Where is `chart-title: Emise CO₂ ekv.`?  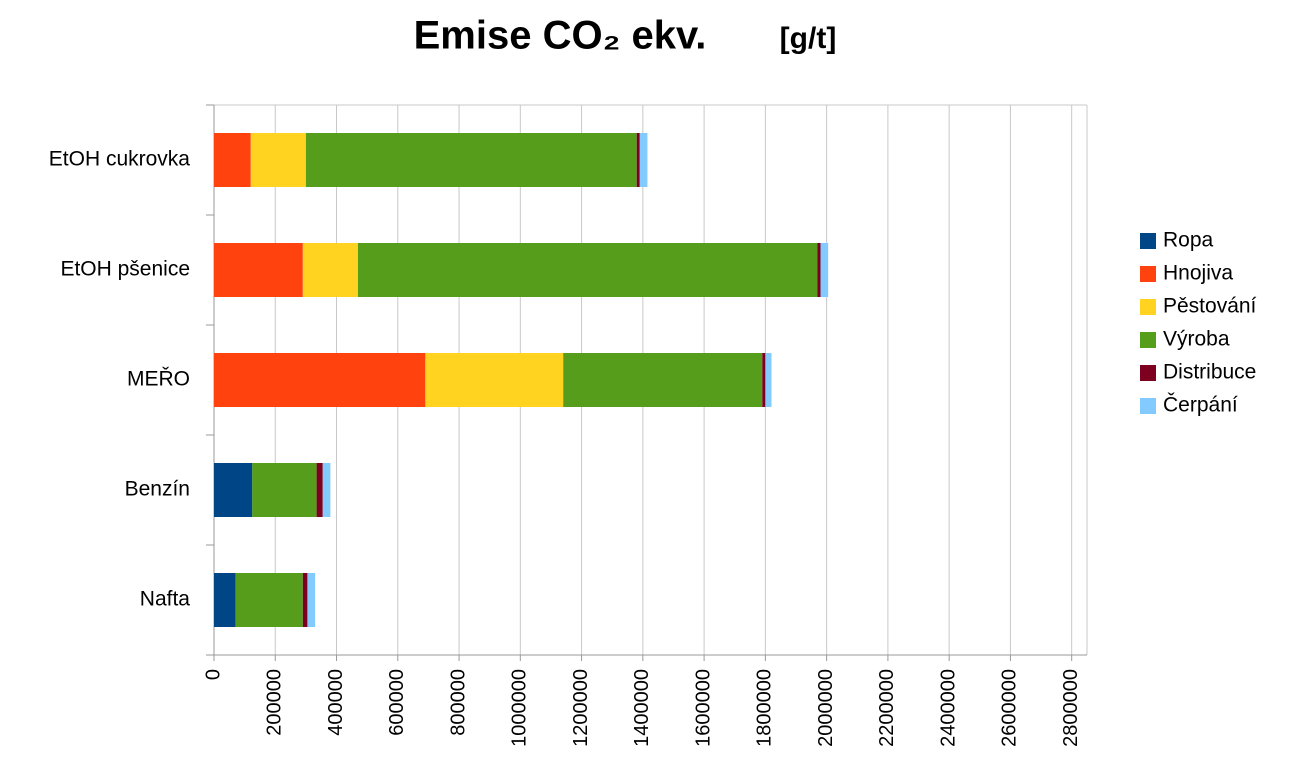
chart-title: Emise CO₂ ekv. is located at coordinates (560, 36).